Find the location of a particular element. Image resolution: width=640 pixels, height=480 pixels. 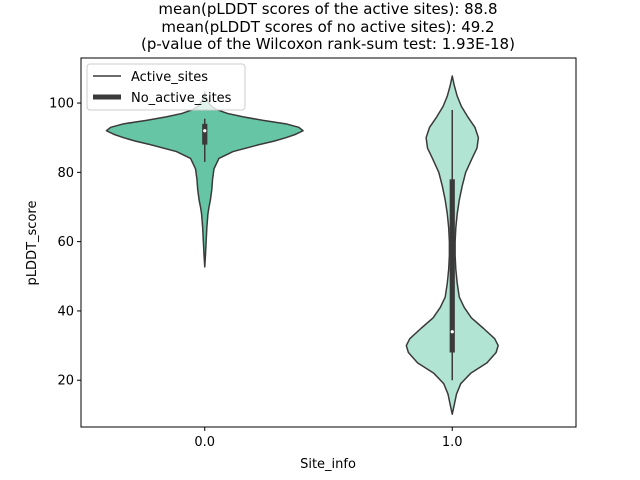

y-tick-label: 60 is located at coordinates (65, 242).